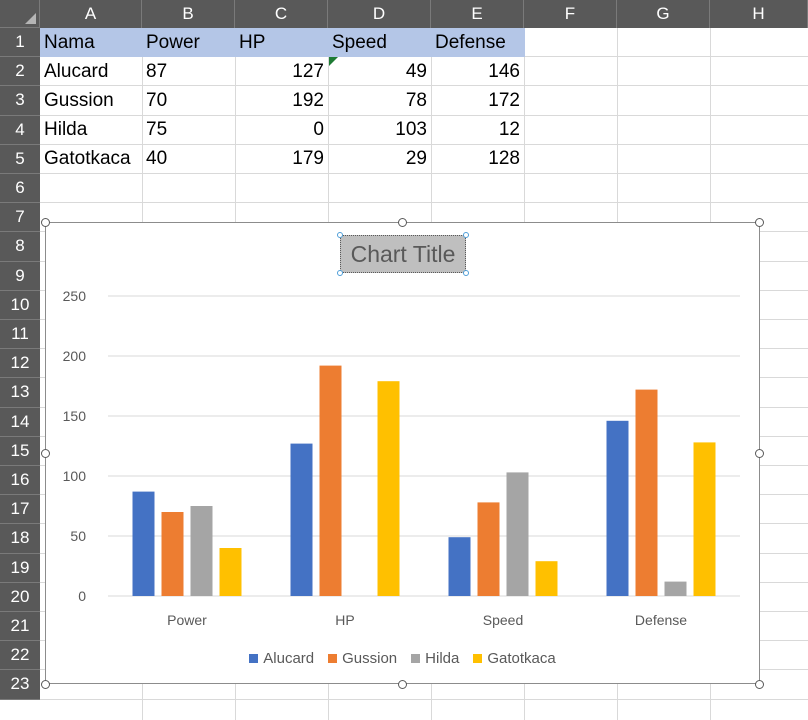  I want to click on bar-hilda-speed, so click(517, 534).